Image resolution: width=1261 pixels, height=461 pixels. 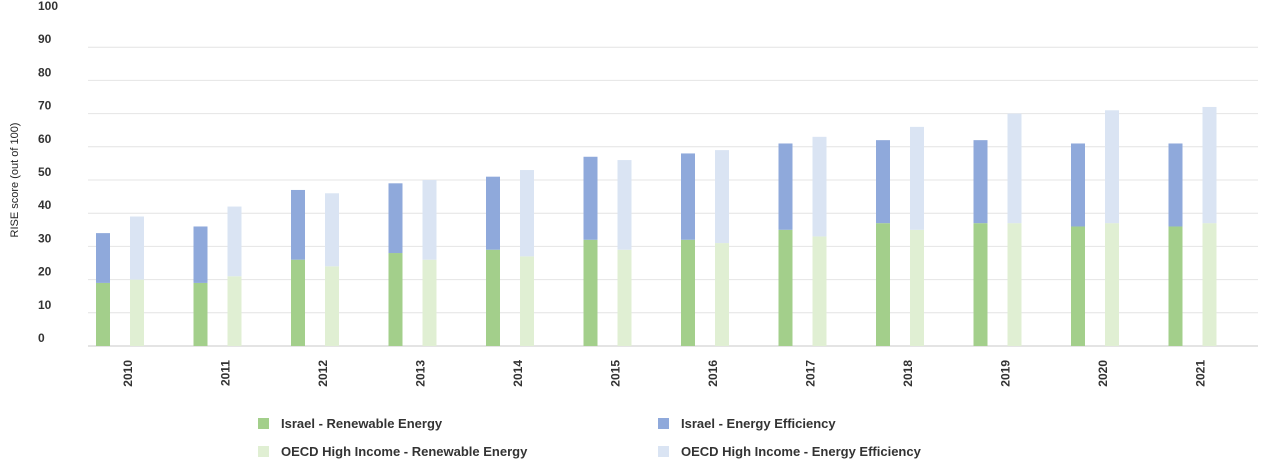 What do you see at coordinates (785, 287) in the screenshot?
I see `bar-israel-renewable-energy-2017` at bounding box center [785, 287].